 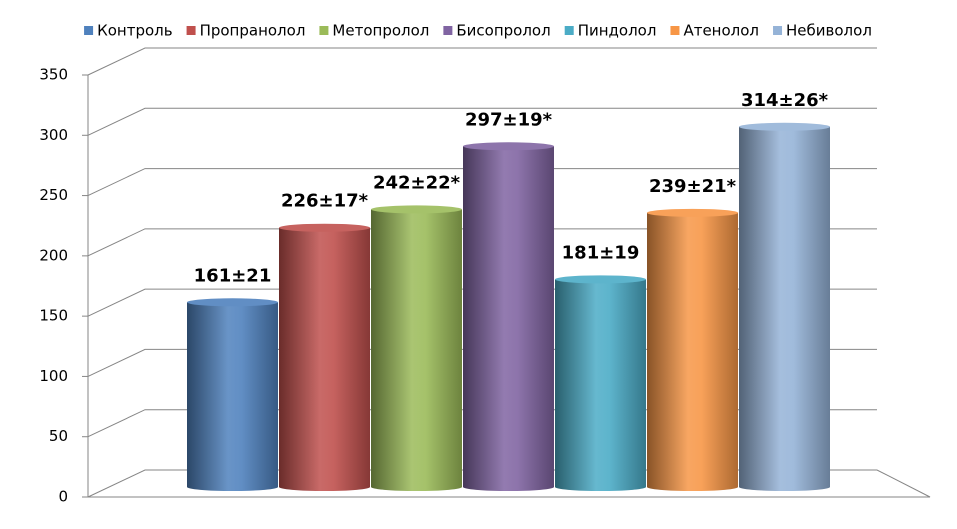 I want to click on y-tick-label: 50, so click(x=58, y=436).